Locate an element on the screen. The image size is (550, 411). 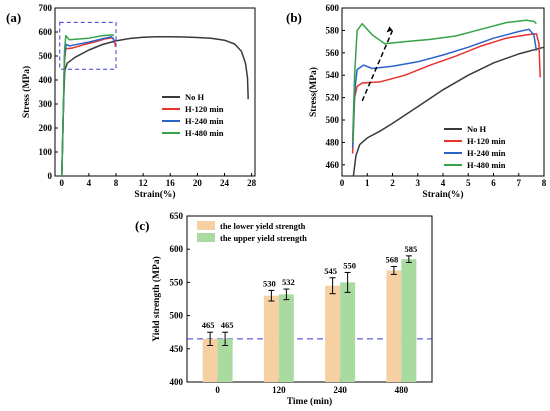
x-tick-label: 20 is located at coordinates (198, 183).